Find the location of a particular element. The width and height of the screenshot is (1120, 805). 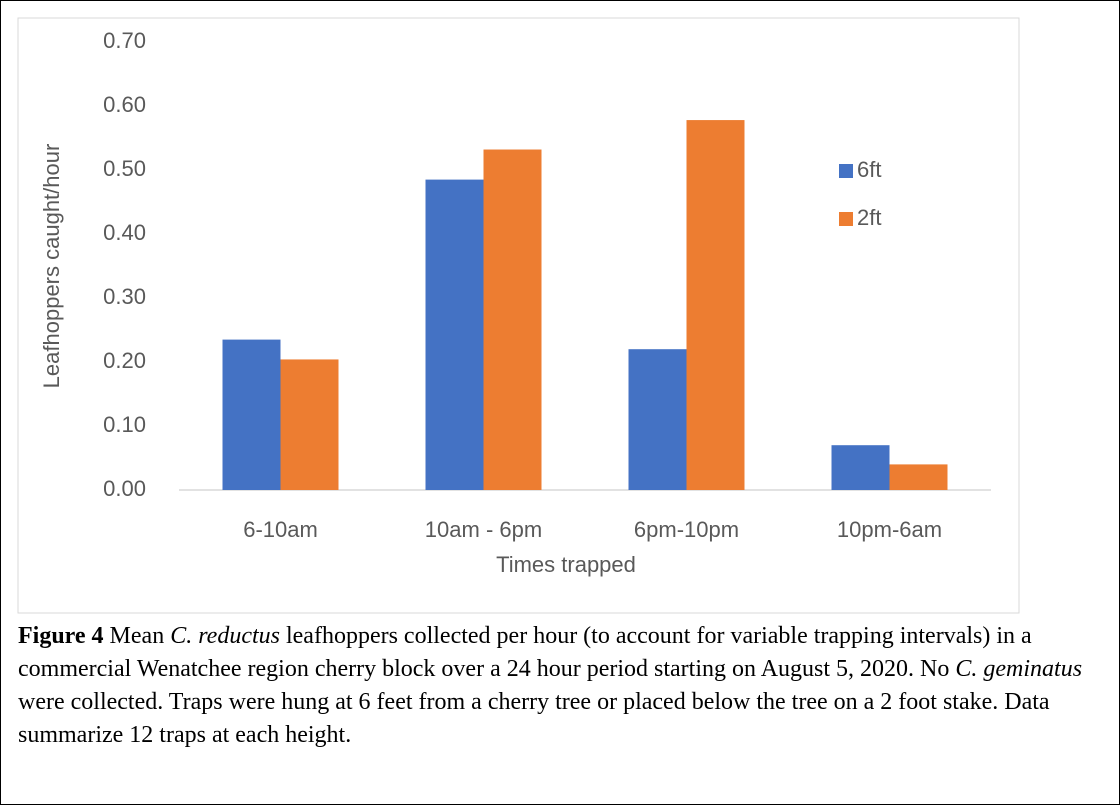

y-tick-label: 0.70 is located at coordinates (124, 40).